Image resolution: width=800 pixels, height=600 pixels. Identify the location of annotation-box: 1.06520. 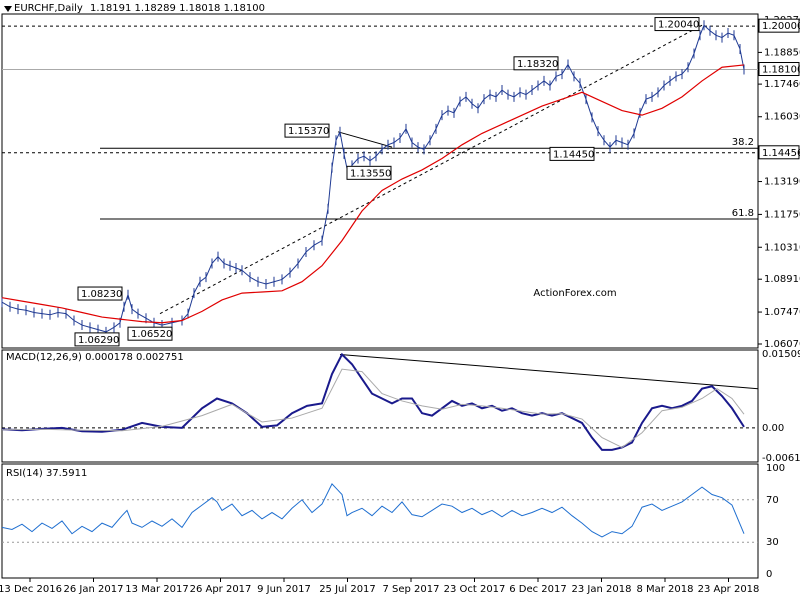
(150, 333).